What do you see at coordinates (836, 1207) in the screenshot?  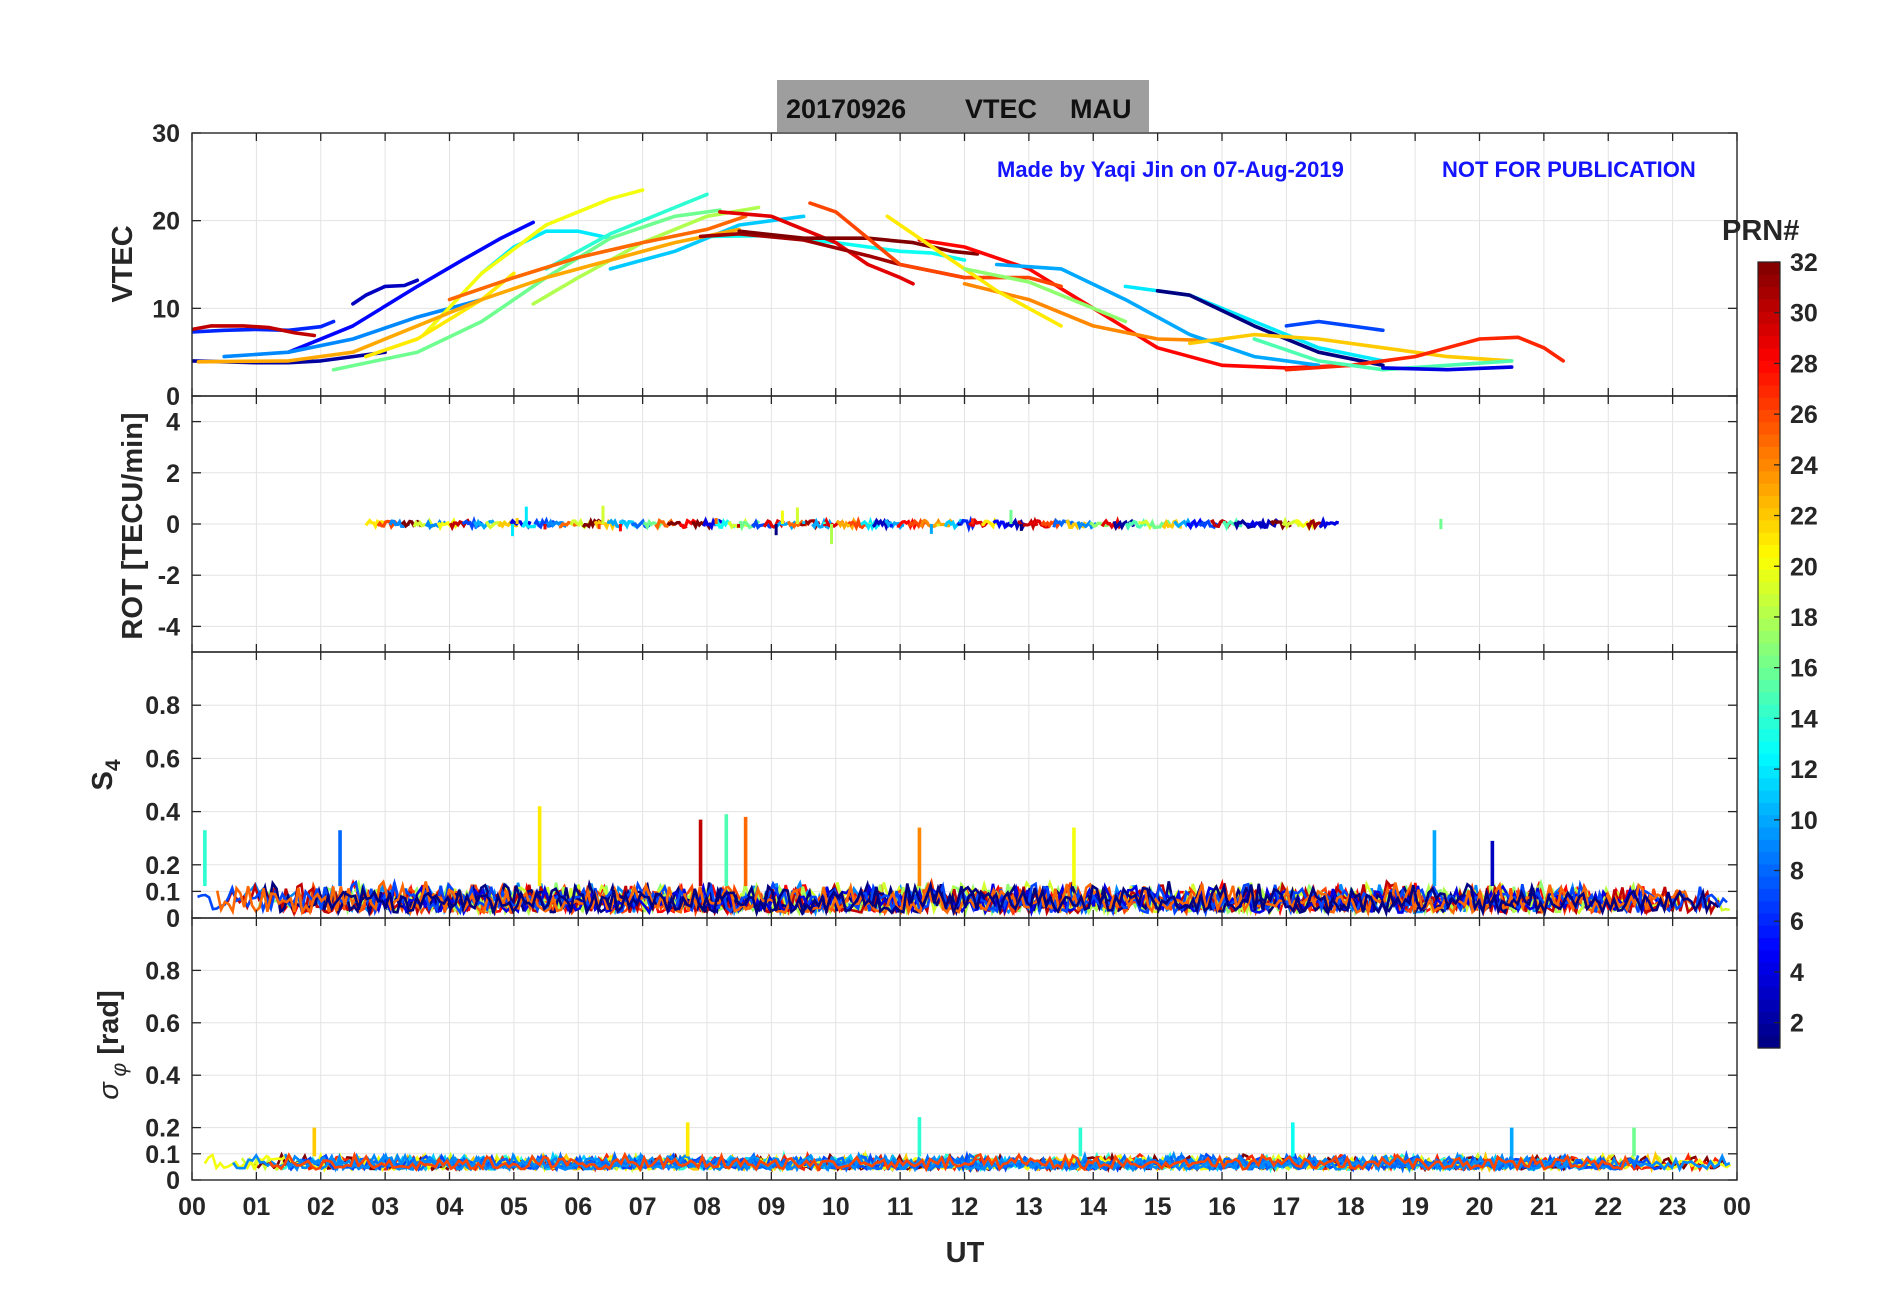 I see `x-tick-label: 10` at bounding box center [836, 1207].